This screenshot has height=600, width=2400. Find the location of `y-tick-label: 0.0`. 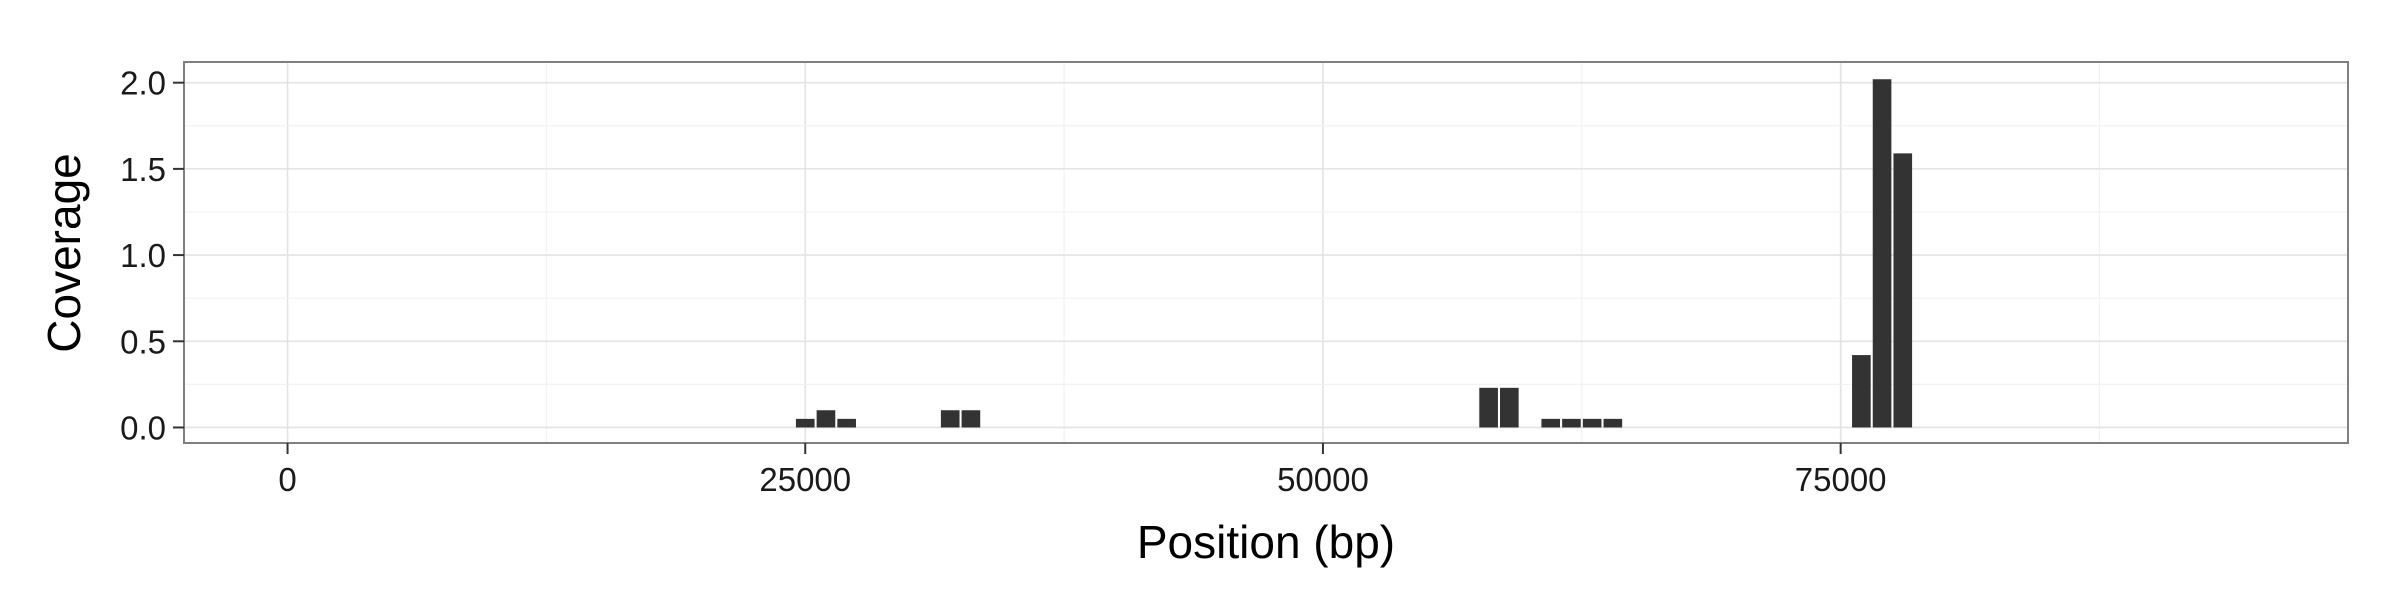

y-tick-label: 0.0 is located at coordinates (143, 427).